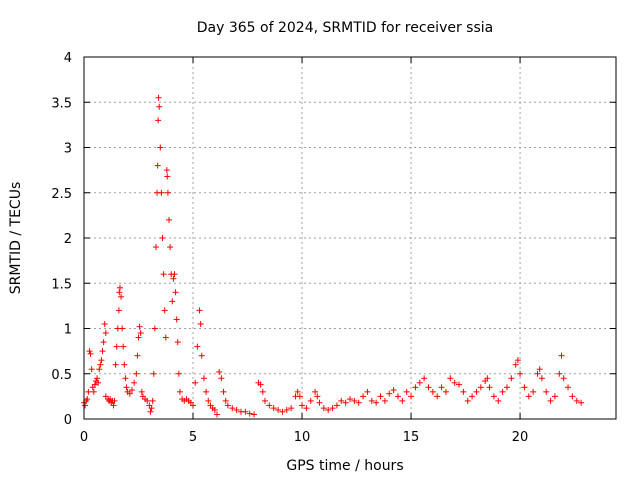 The image size is (640, 480). I want to click on y-tick-label: 1, so click(68, 330).